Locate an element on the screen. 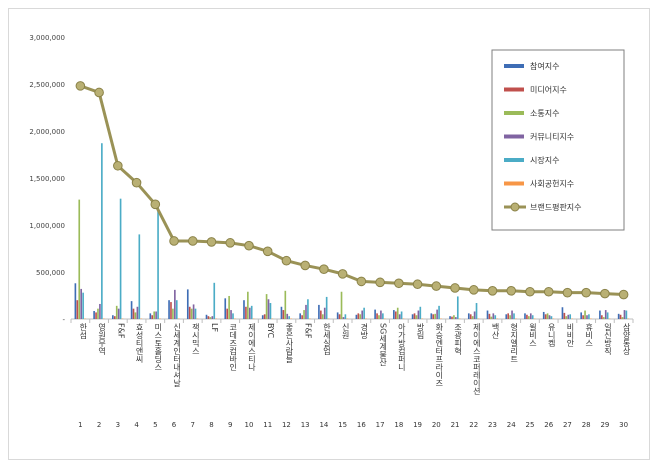 The image size is (660, 468). rank-label: 7 is located at coordinates (193, 425).